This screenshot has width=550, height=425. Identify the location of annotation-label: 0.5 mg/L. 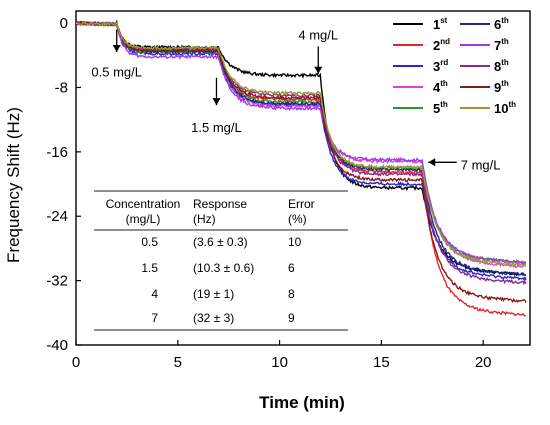
(116, 71).